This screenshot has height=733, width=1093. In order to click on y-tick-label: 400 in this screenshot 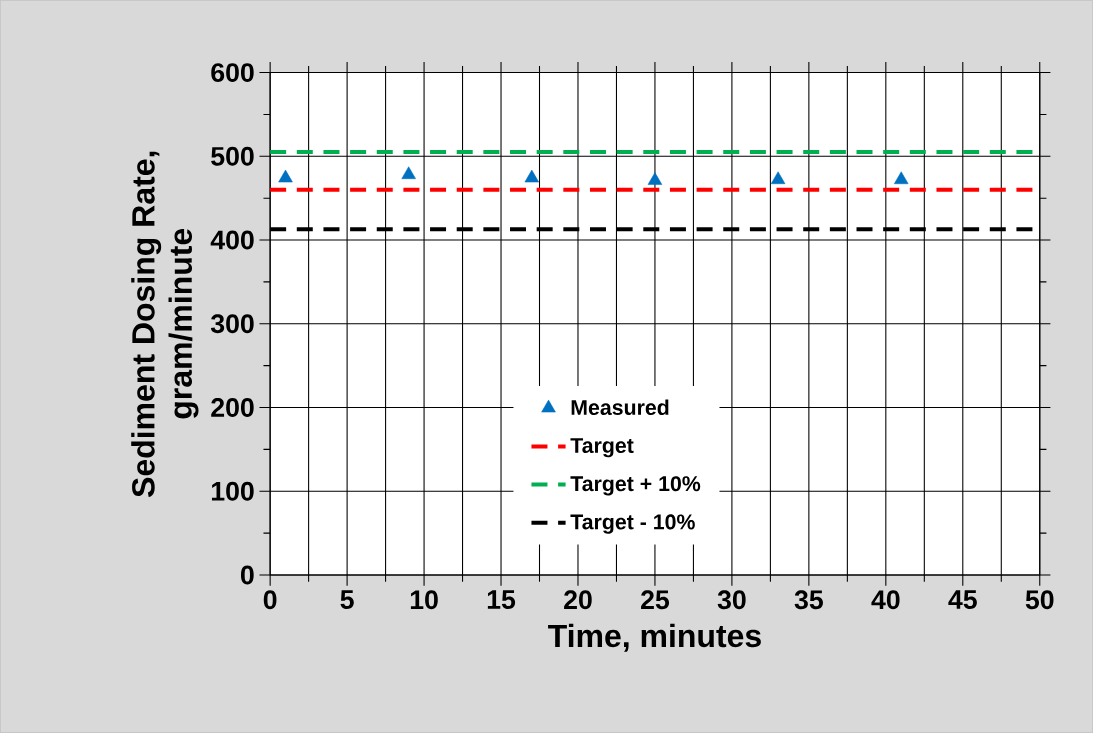, I will do `click(232, 240)`.